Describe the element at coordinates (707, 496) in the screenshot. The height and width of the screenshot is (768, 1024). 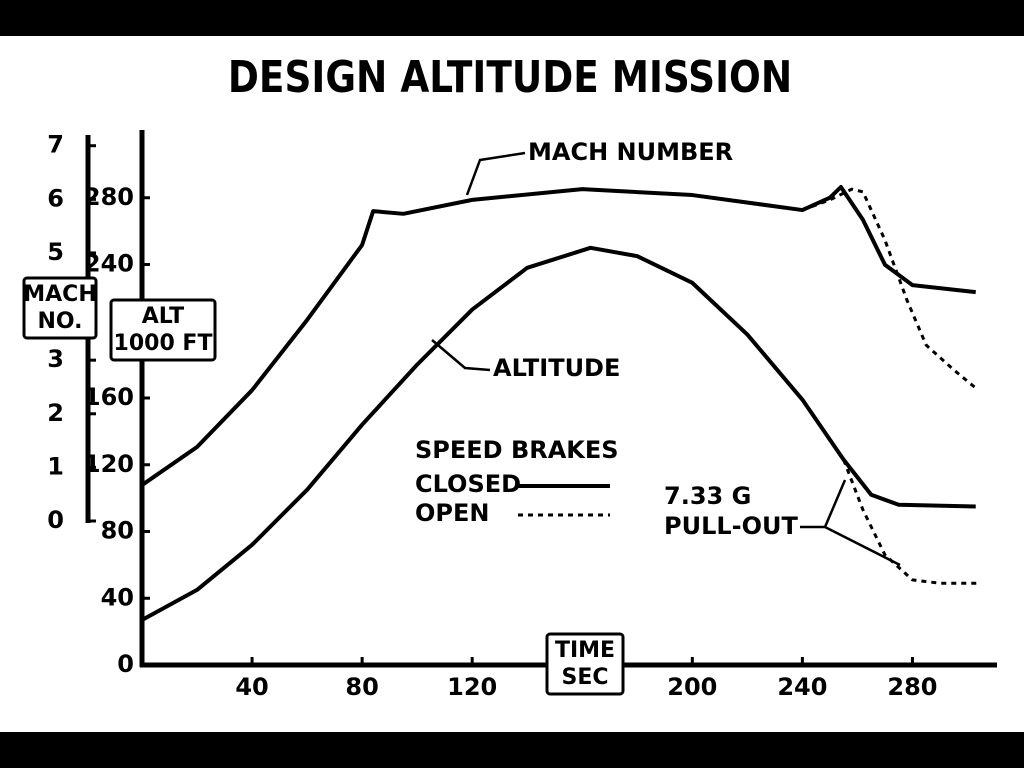
I see `annotation: 7.33 G` at that location.